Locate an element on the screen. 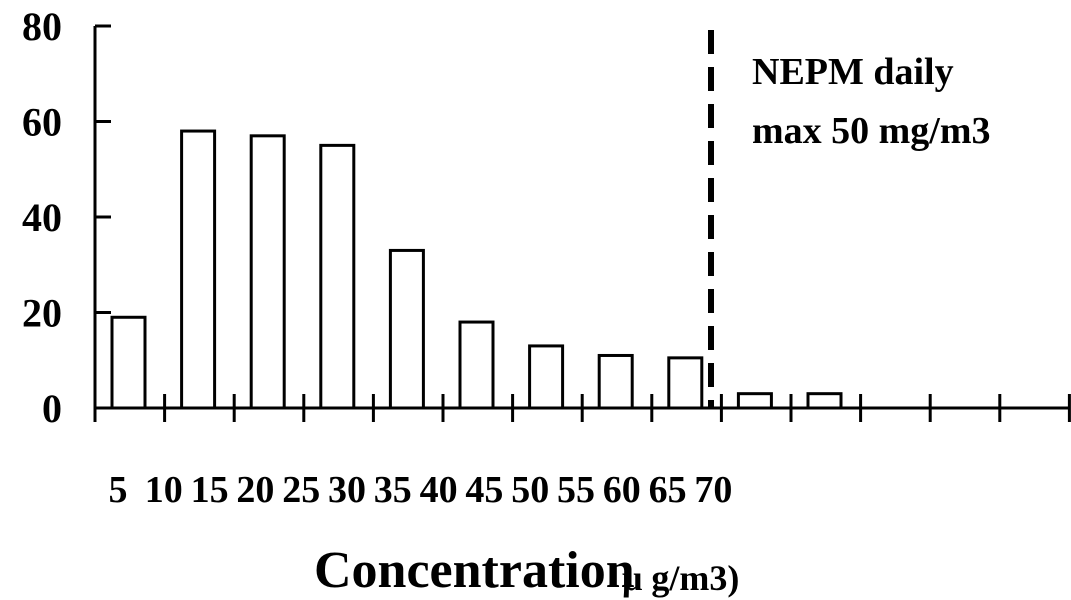 This screenshot has height=600, width=1071. reference-label-line-2: max 50 mg/m3 is located at coordinates (871, 131).